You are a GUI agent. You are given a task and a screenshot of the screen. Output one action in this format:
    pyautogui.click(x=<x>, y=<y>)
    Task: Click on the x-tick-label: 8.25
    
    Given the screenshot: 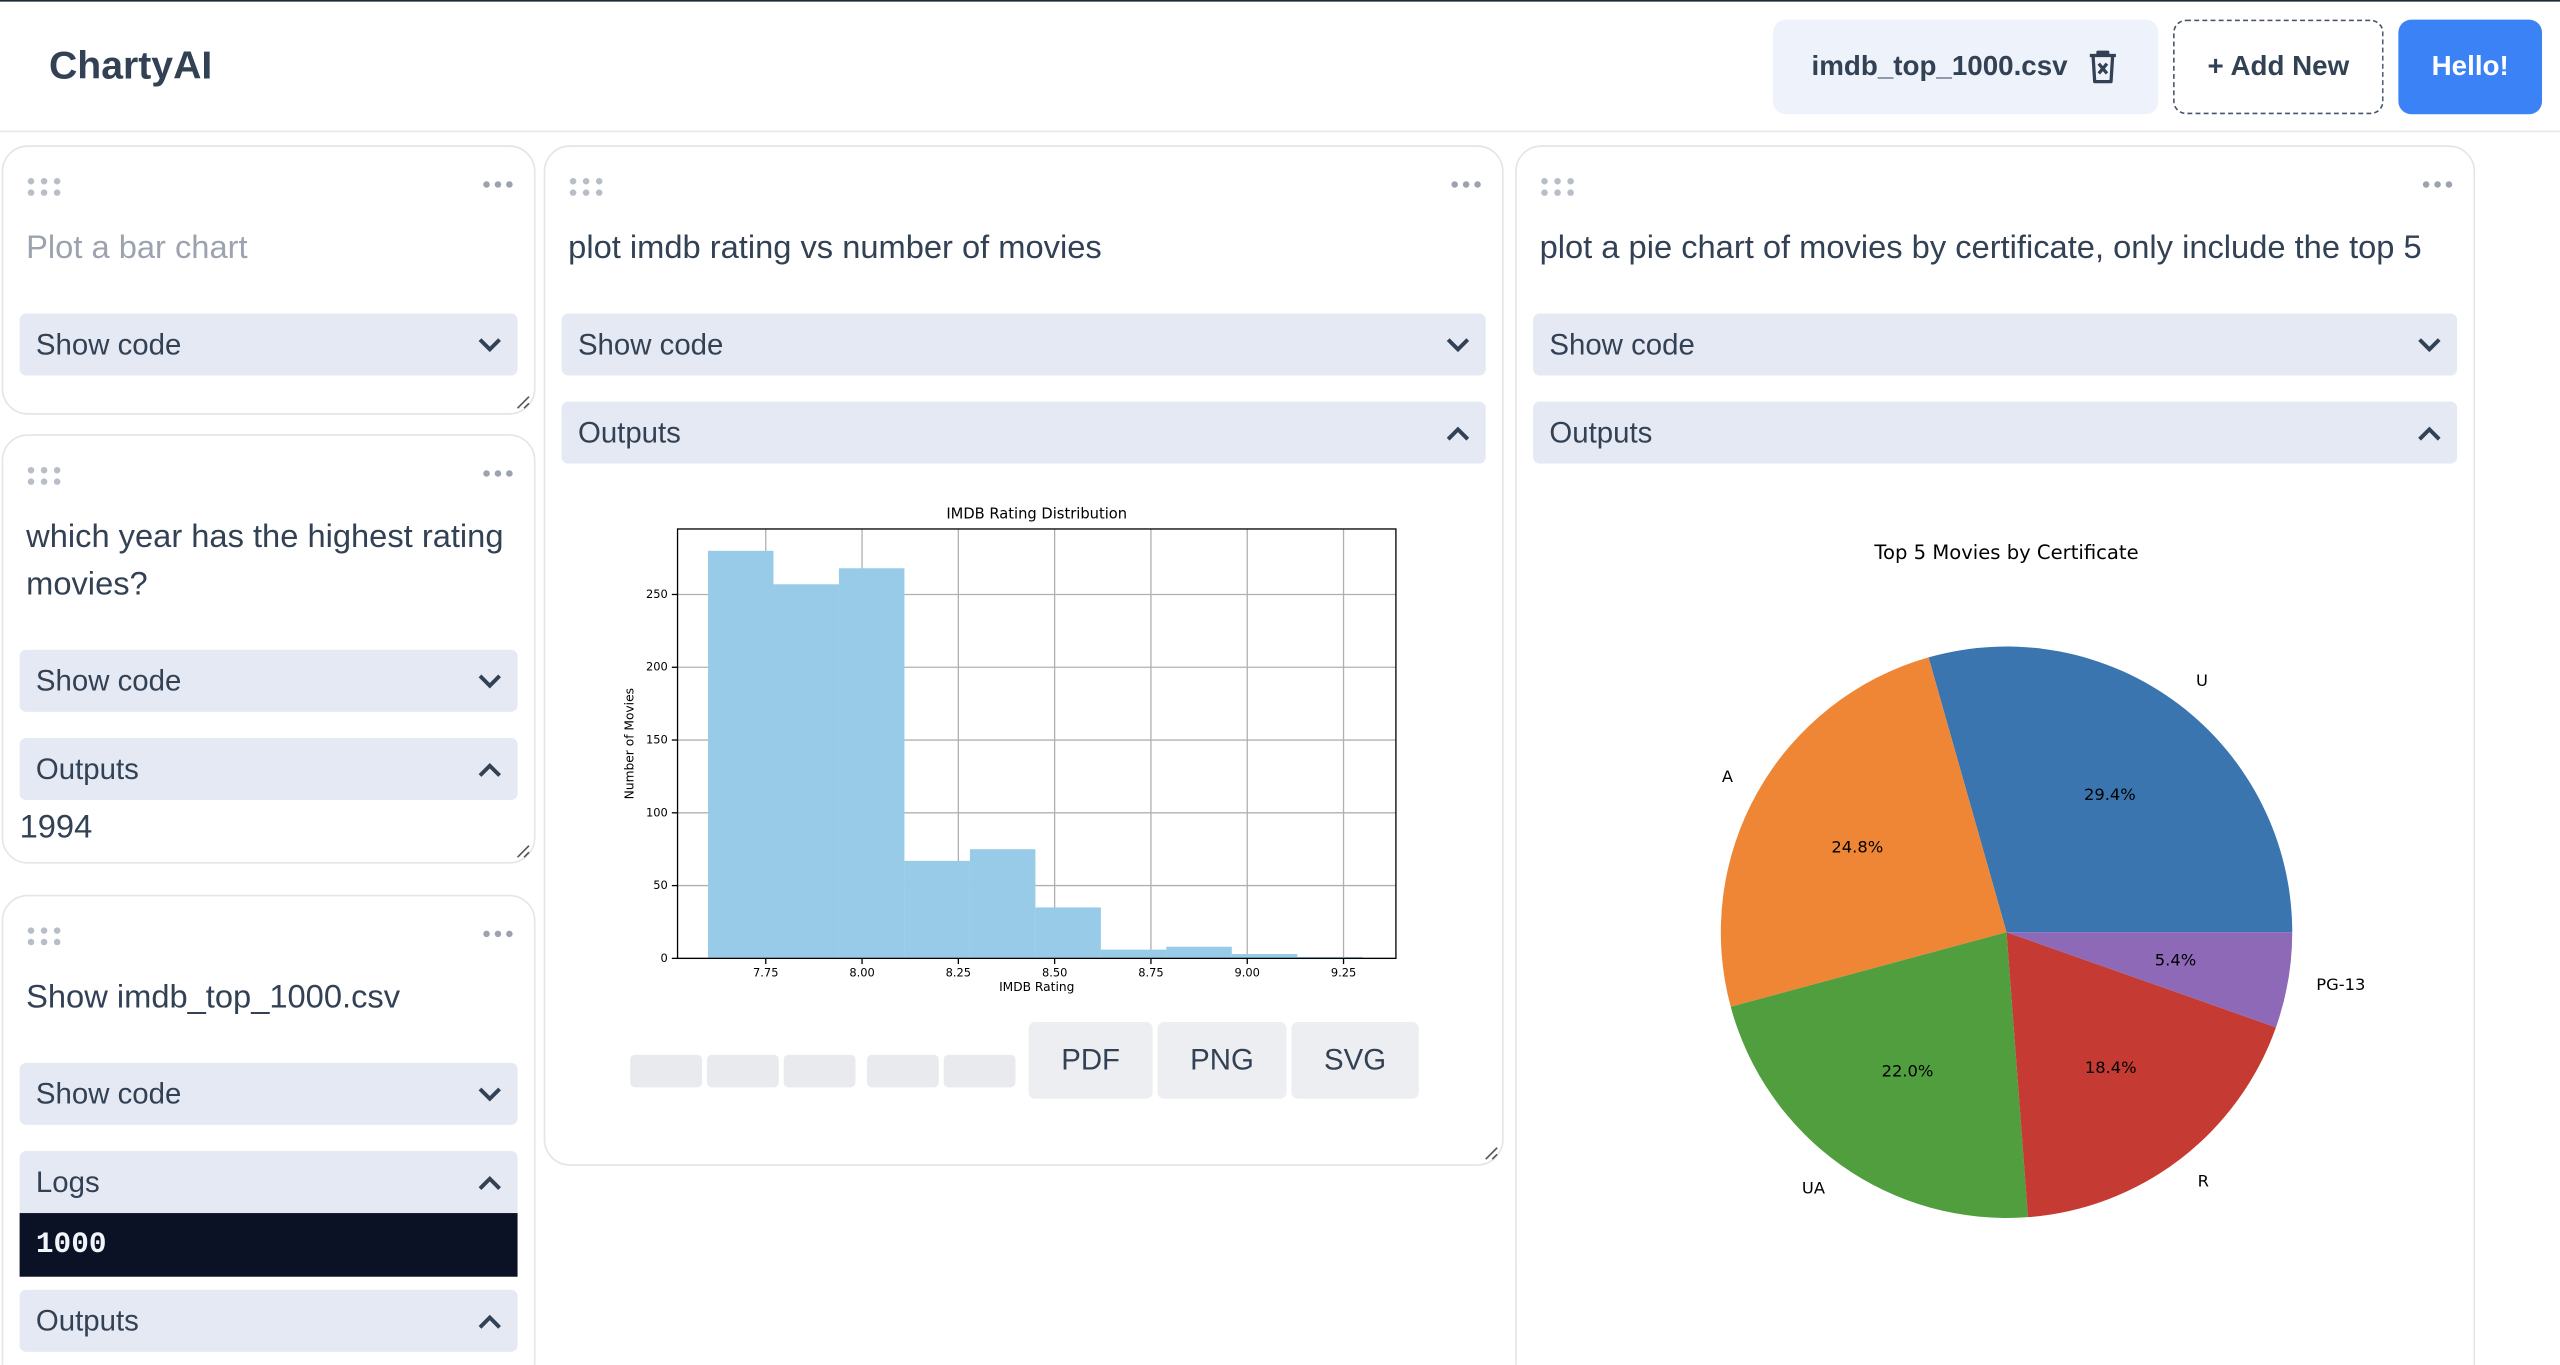 What is the action you would take?
    pyautogui.click(x=958, y=973)
    